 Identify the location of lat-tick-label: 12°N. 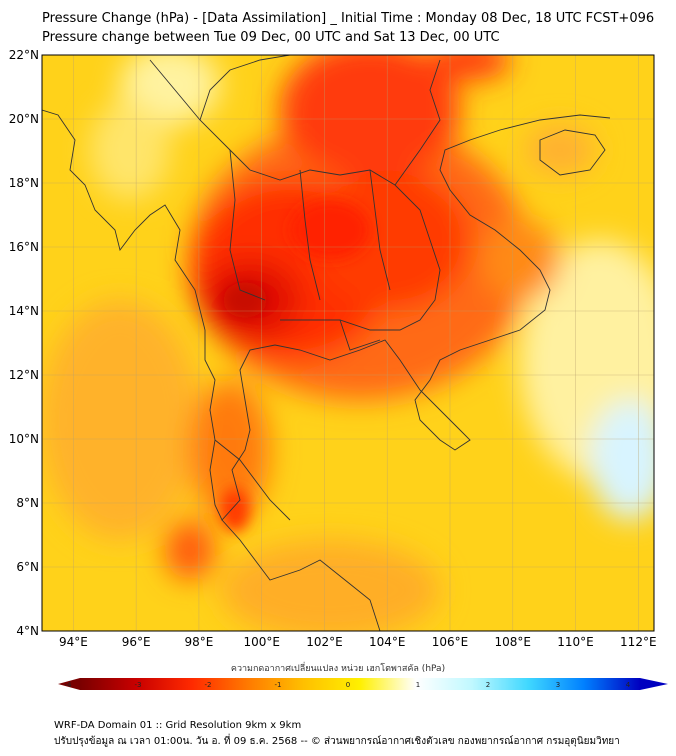
(24, 375).